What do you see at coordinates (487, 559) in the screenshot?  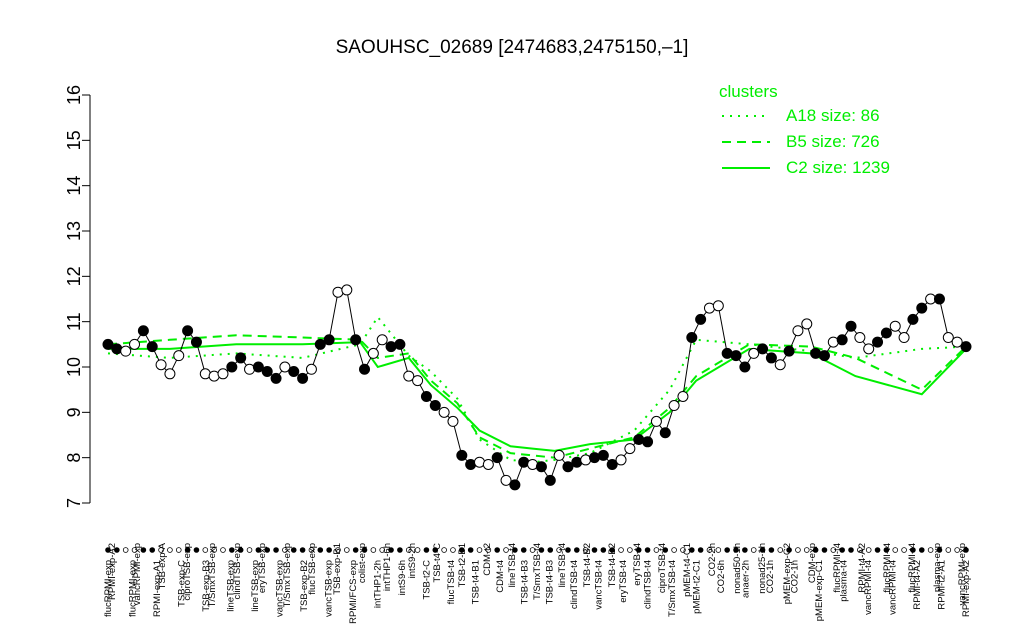 I see `x-label-upper: CDM-t2` at bounding box center [487, 559].